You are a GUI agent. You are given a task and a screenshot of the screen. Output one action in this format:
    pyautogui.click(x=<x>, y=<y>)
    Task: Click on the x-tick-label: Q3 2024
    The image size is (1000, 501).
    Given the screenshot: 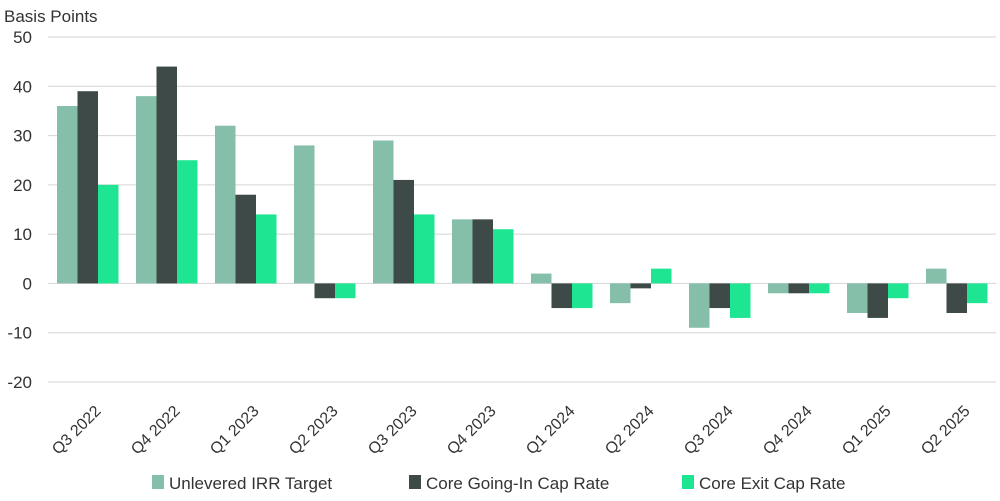 What is the action you would take?
    pyautogui.click(x=708, y=430)
    